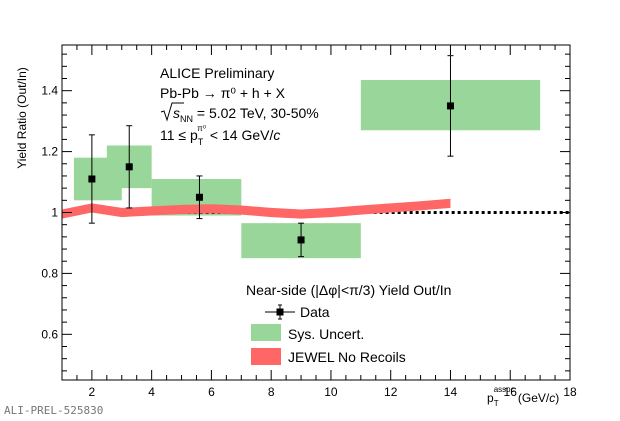  I want to click on legend-item-data: Data, so click(297, 312).